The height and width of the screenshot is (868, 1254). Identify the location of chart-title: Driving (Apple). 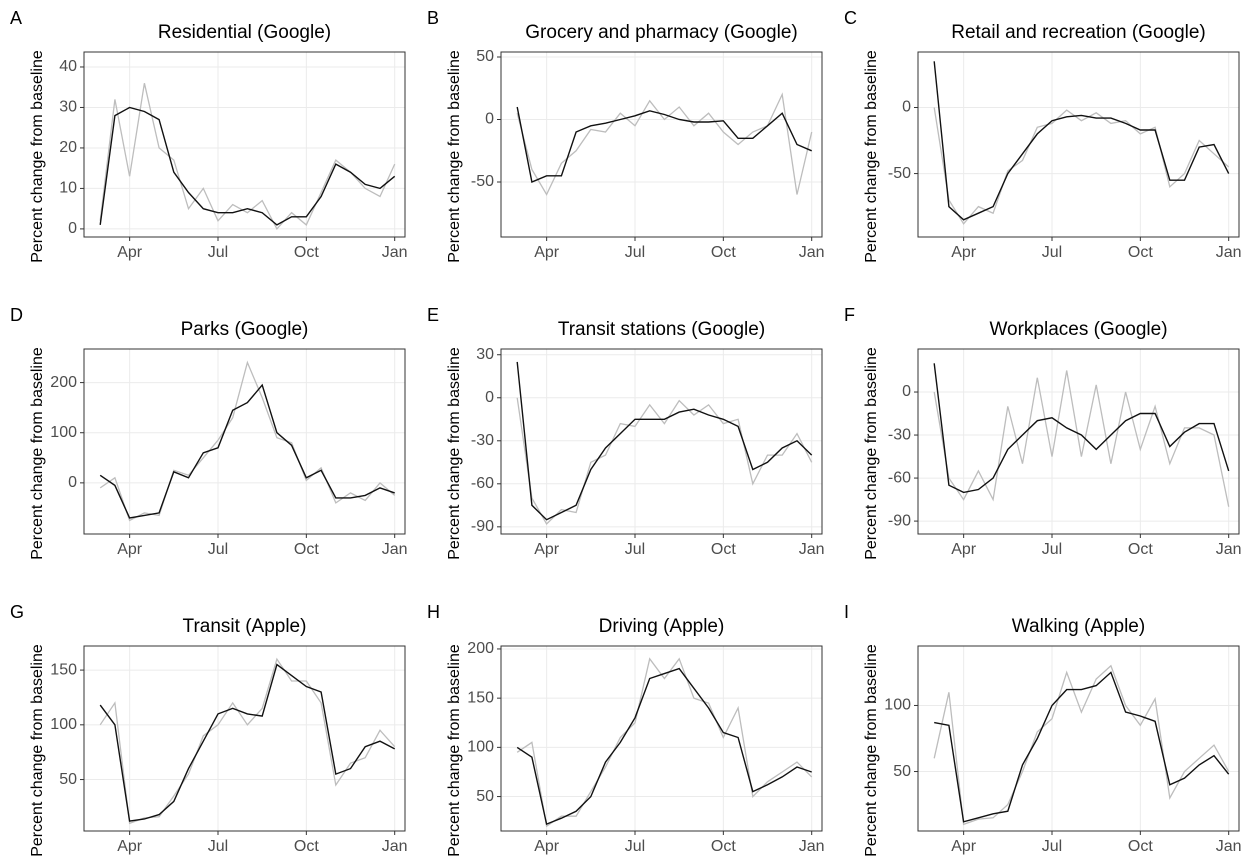
(662, 626).